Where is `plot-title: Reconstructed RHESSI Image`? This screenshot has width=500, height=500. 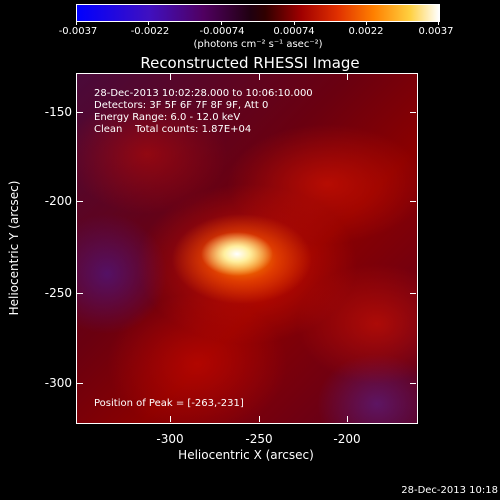
plot-title: Reconstructed RHESSI Image is located at coordinates (250, 63).